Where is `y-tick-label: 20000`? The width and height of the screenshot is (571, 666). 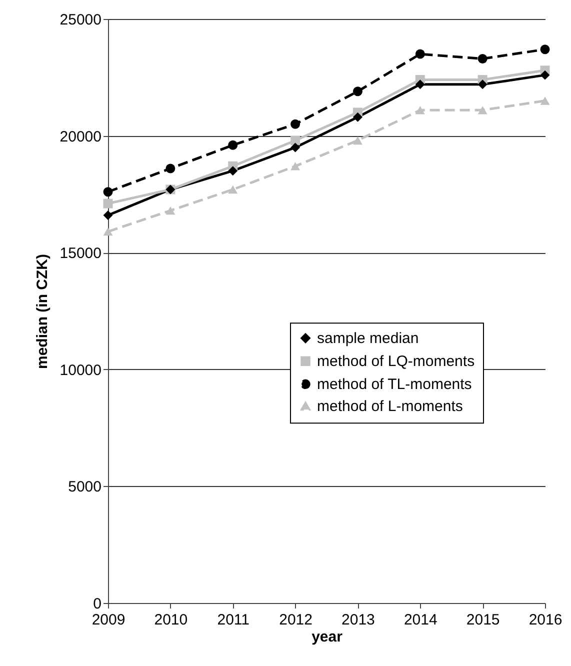
y-tick-label: 20000 is located at coordinates (81, 137).